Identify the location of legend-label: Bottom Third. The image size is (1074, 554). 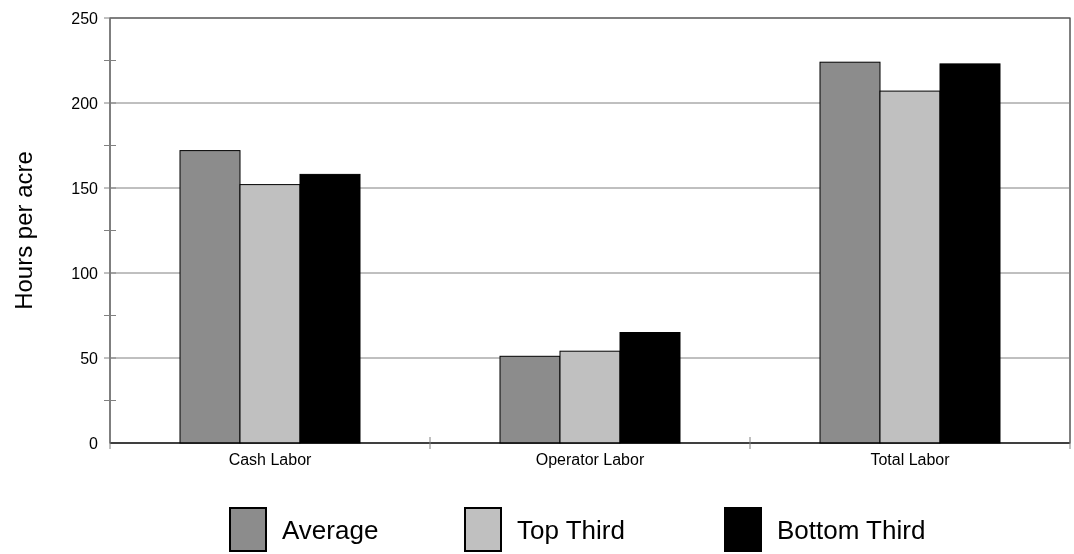
(851, 530).